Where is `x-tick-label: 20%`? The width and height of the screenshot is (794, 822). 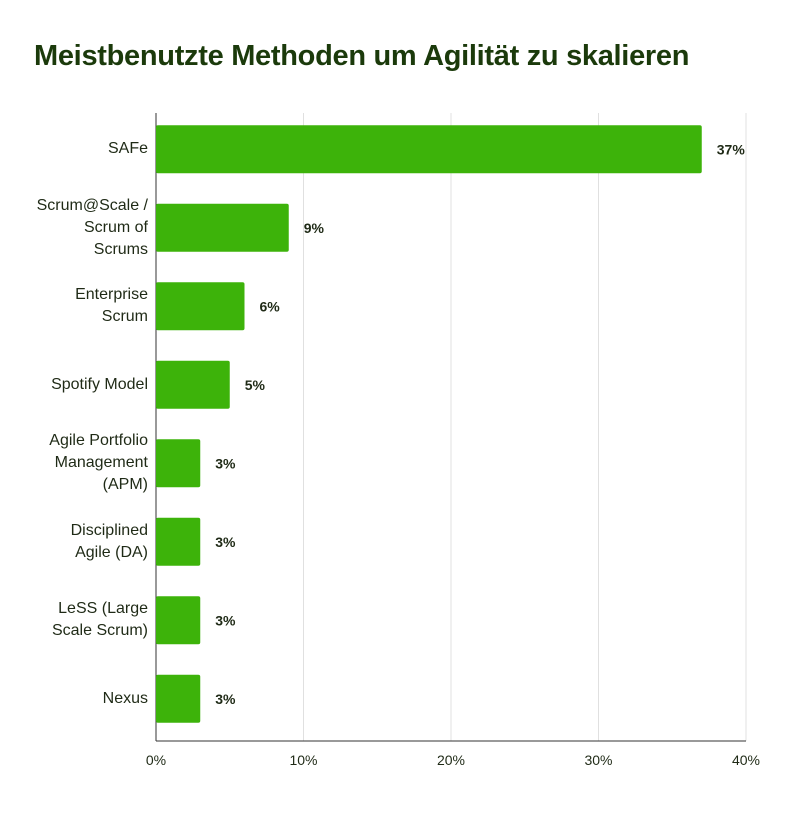 x-tick-label: 20% is located at coordinates (451, 760).